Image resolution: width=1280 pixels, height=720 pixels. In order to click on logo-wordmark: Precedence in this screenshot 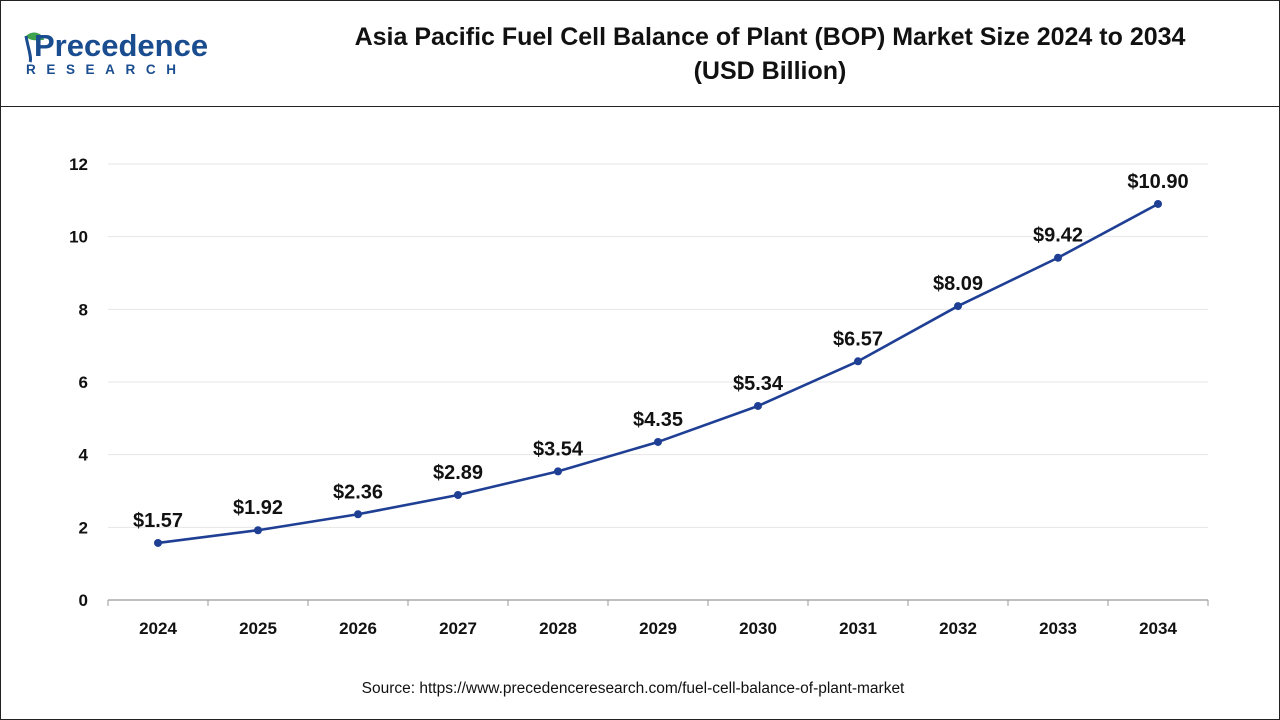, I will do `click(121, 45)`.